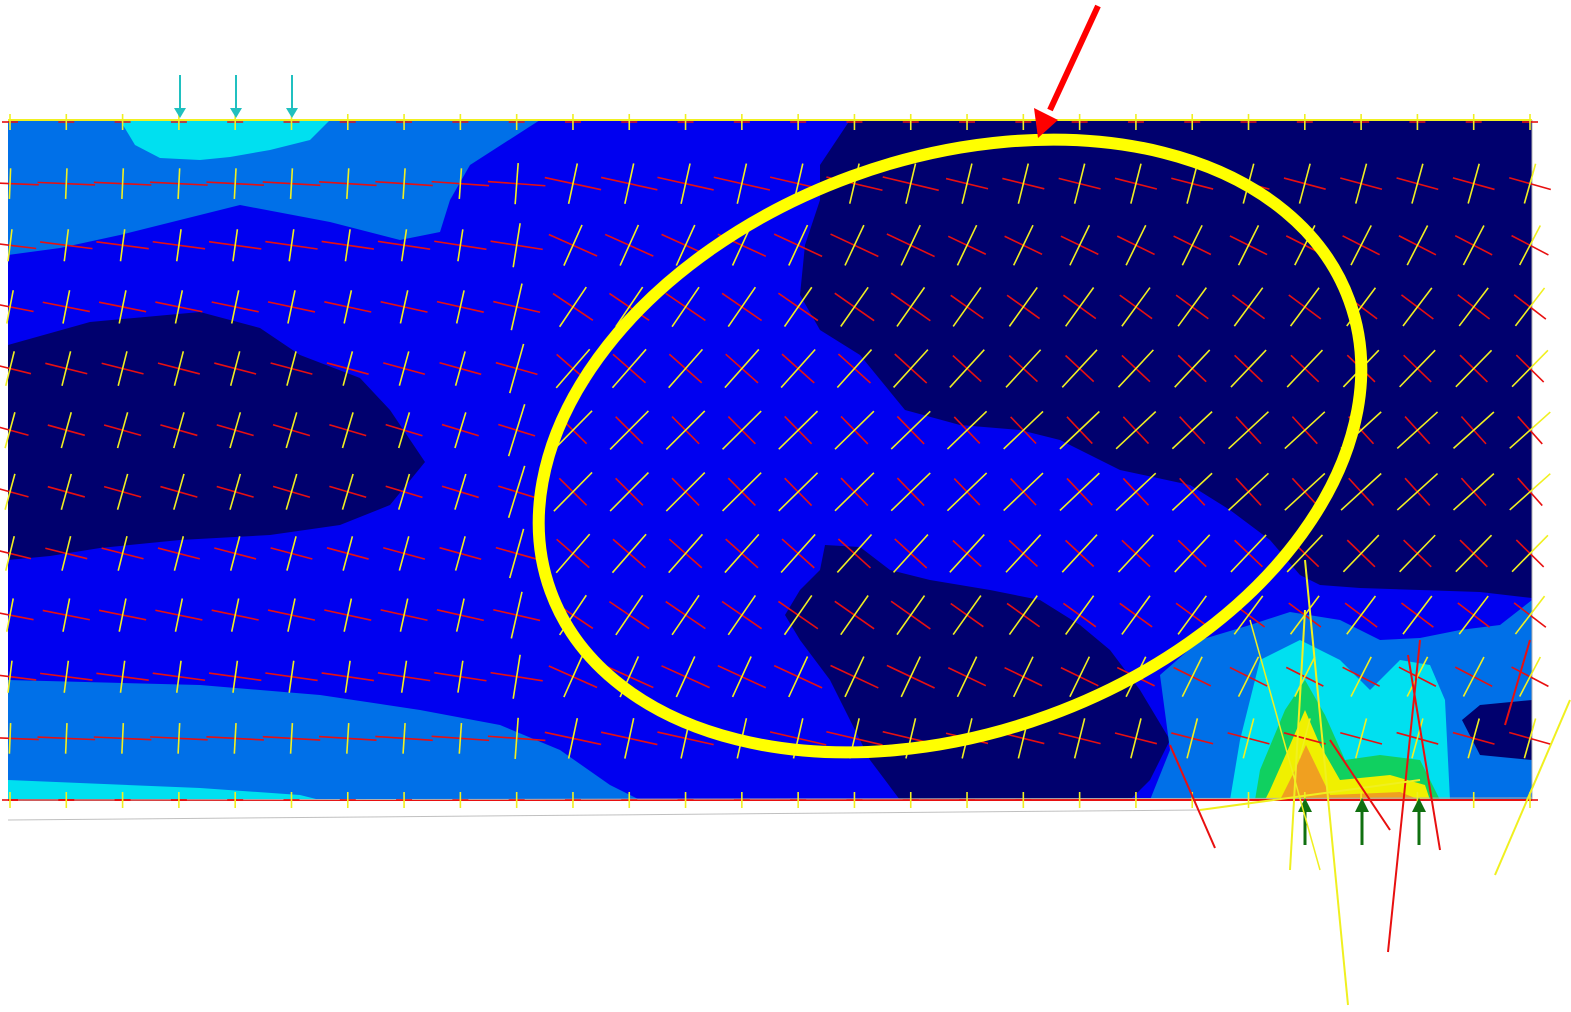 This screenshot has height=1012, width=1571. I want to click on pointer-arrow-head, so click(1046, 123).